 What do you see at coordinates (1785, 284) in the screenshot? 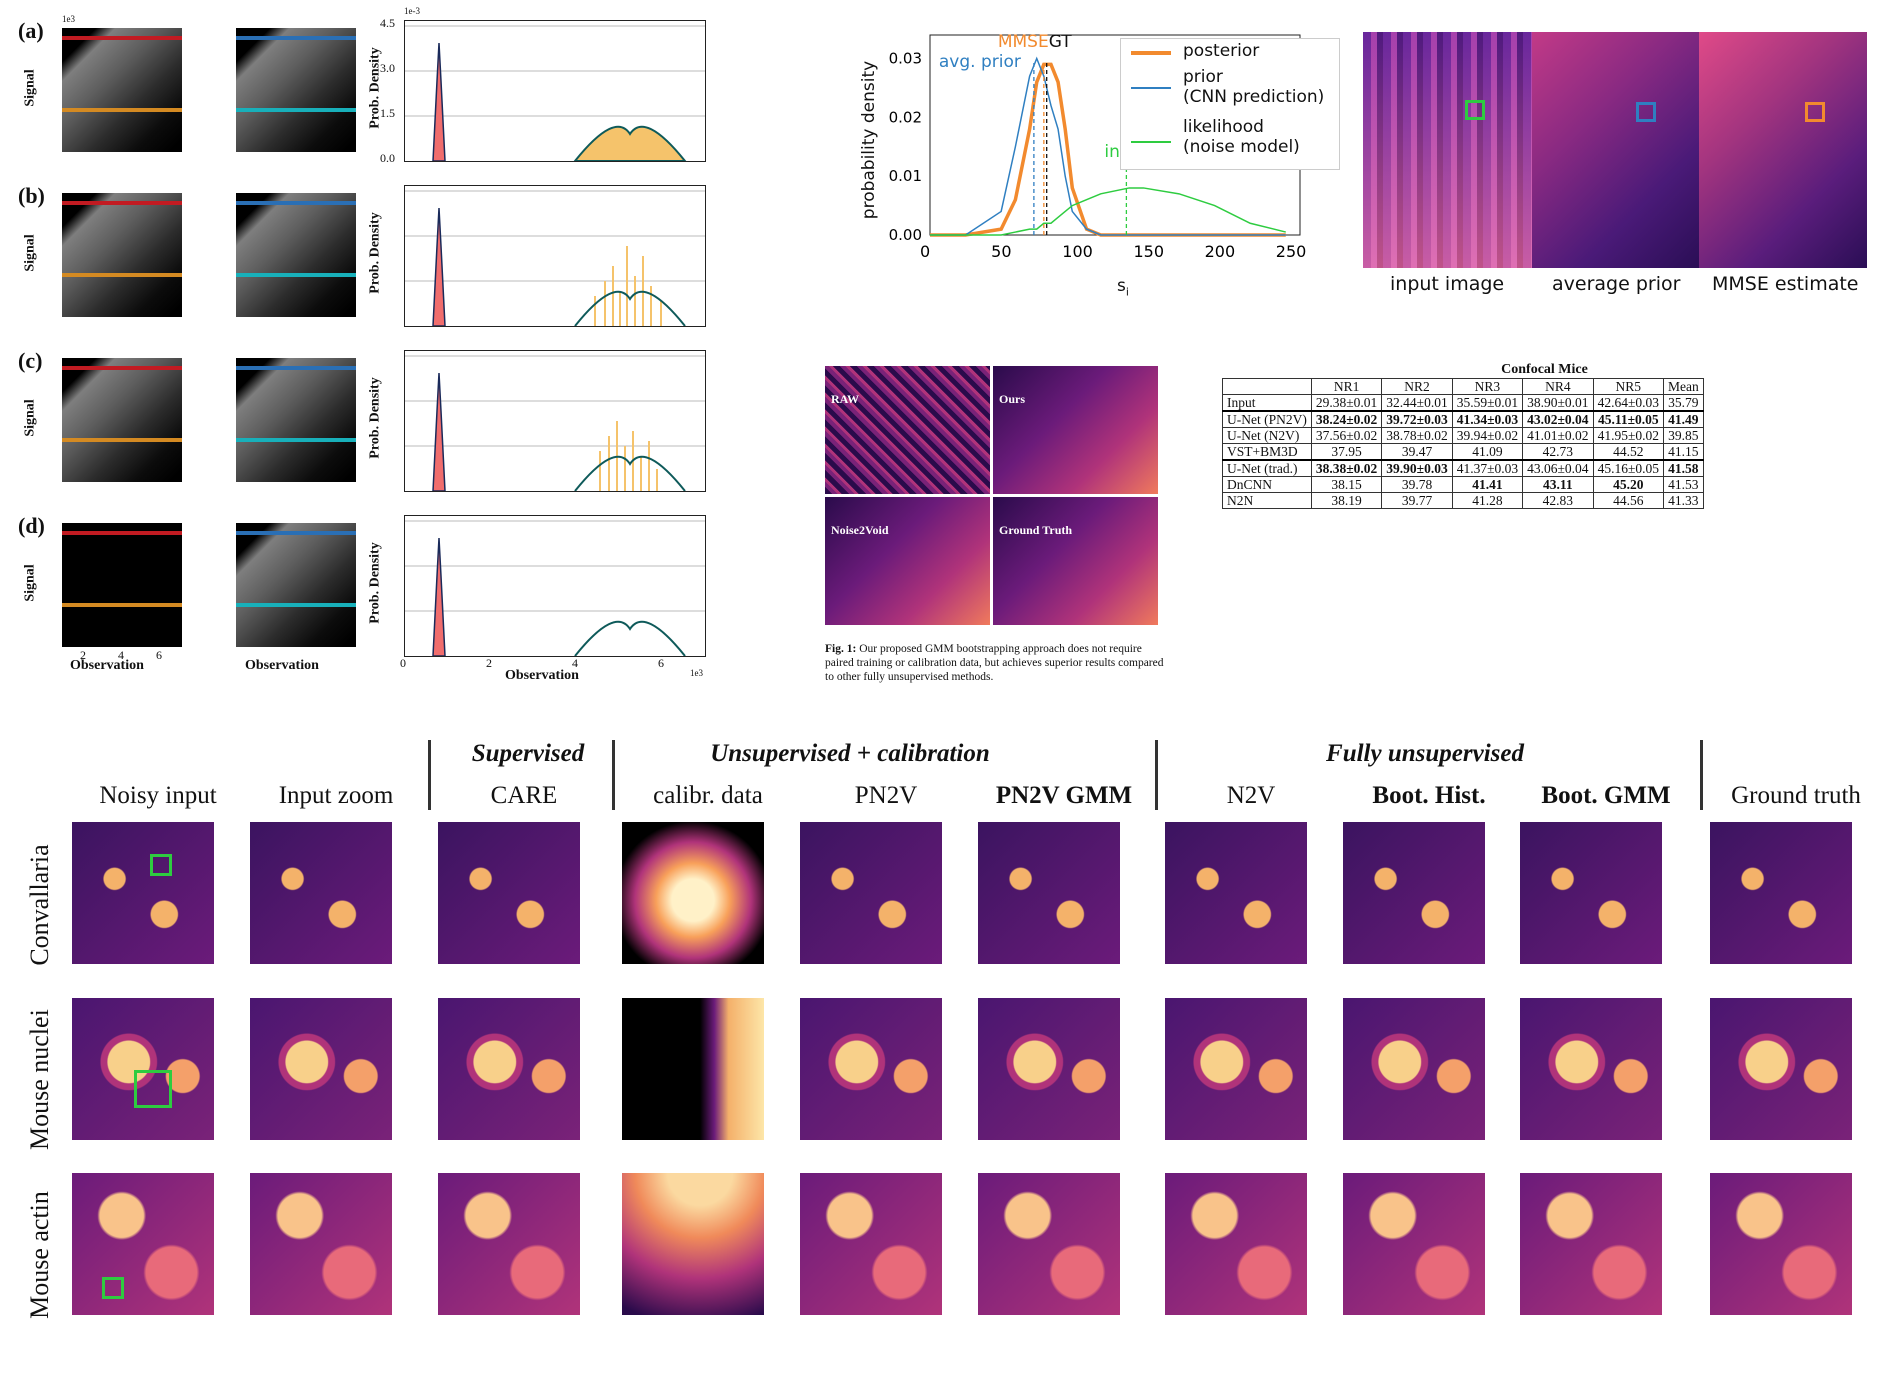
I see `label-mmse-estimate: MMSE estimate` at bounding box center [1785, 284].